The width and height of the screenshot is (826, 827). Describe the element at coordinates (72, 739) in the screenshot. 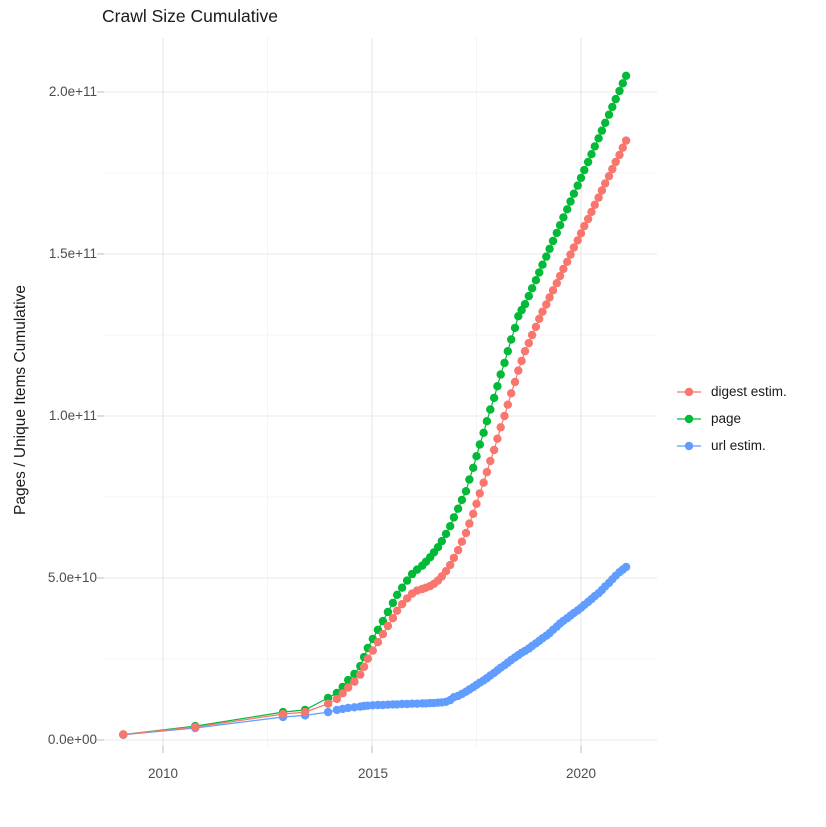

I see `y-tick-label: 0.0e+00` at that location.